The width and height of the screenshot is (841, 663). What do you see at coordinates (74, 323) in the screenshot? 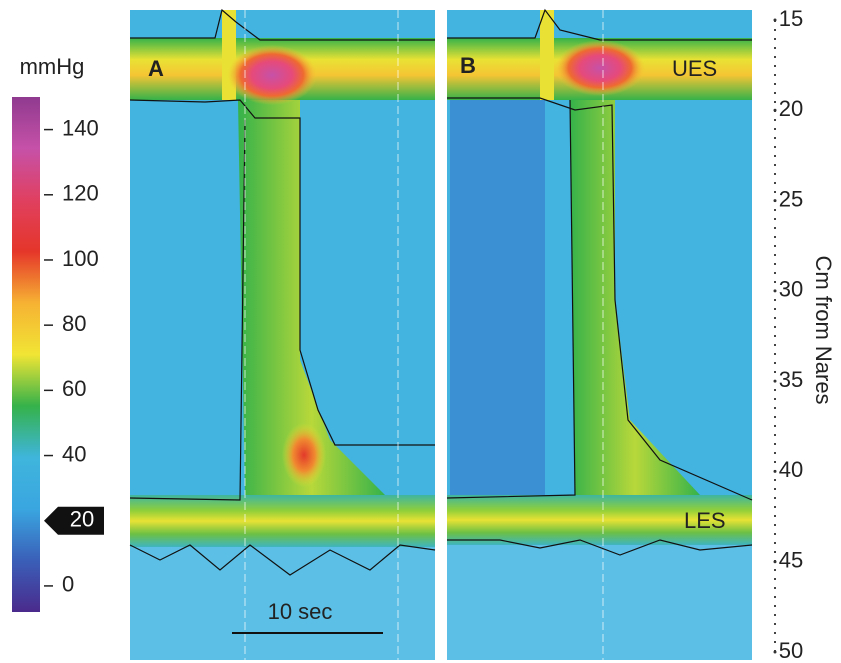
I see `colorbar-tick-label: 80` at bounding box center [74, 323].